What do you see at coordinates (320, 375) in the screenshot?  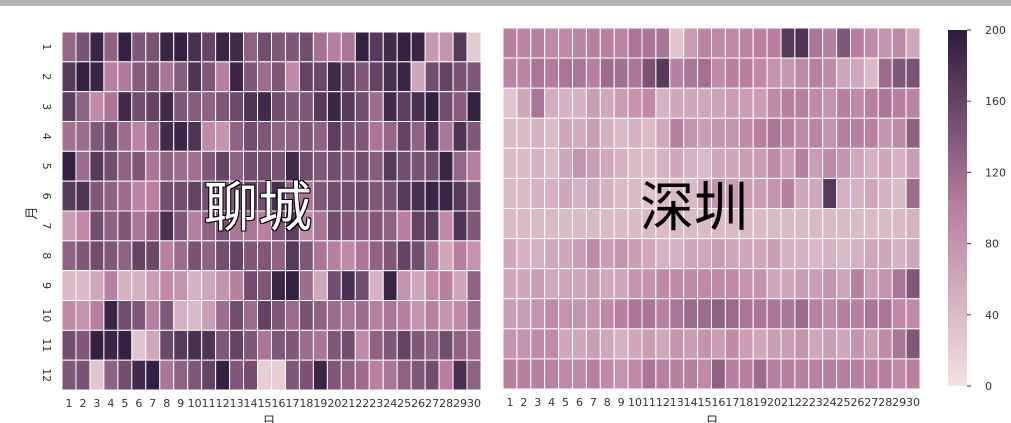 I see `liaocheng-cell-m12-d19` at bounding box center [320, 375].